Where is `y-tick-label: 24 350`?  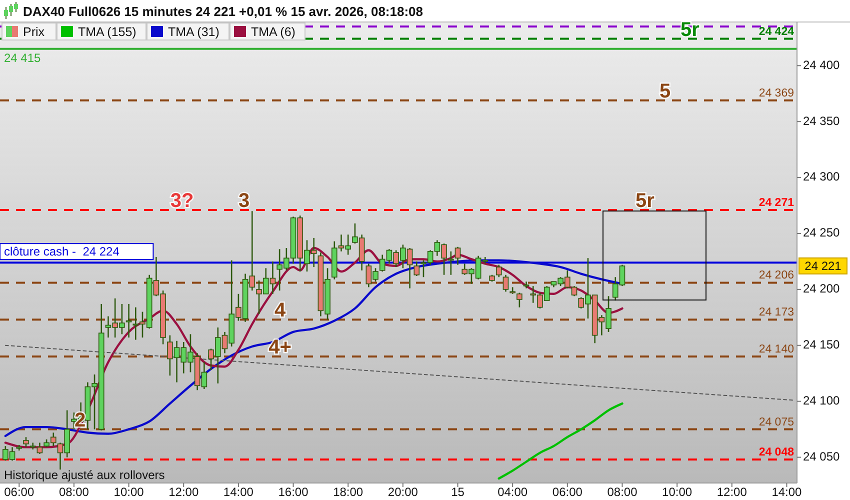 y-tick-label: 24 350 is located at coordinates (821, 121).